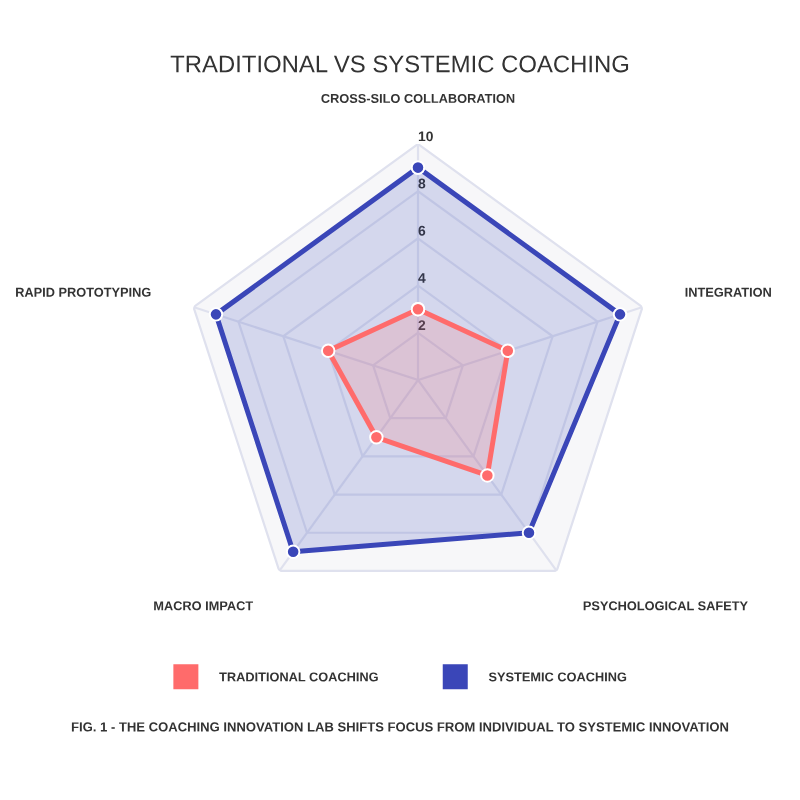 The width and height of the screenshot is (800, 800). Describe the element at coordinates (399, 64) in the screenshot. I see `chart-title: TRADITIONAL VS SYSTEMIC COACHING` at that location.